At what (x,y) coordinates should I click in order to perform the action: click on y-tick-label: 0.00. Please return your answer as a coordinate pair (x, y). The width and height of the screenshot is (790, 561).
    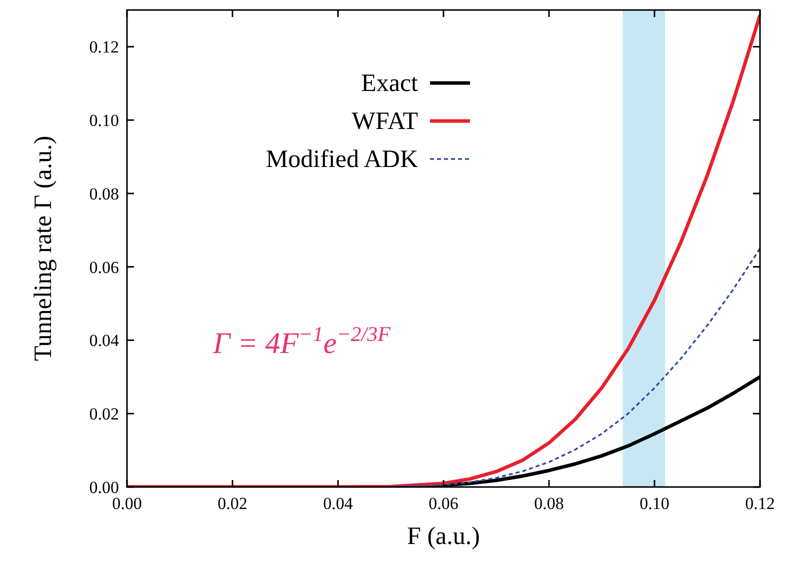
    Looking at the image, I should click on (104, 487).